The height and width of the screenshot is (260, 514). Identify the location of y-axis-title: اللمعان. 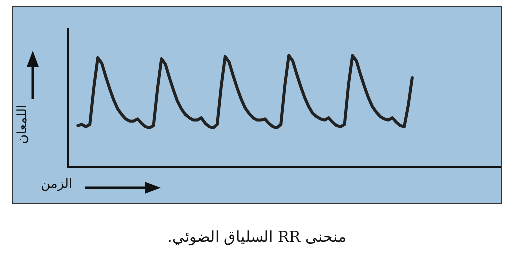
(23, 125).